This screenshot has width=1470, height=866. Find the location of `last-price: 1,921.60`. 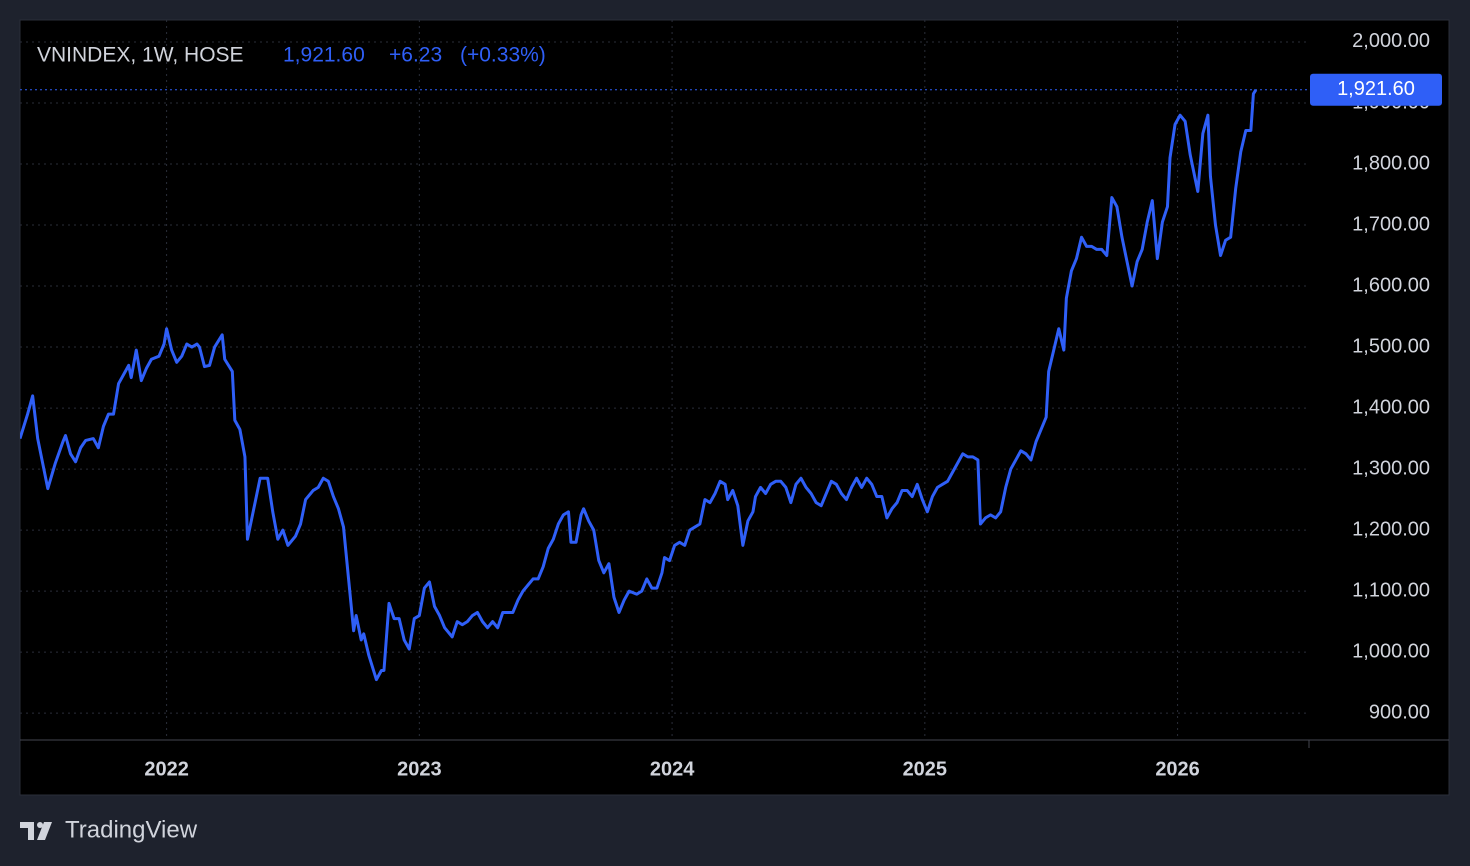

last-price: 1,921.60 is located at coordinates (324, 55).